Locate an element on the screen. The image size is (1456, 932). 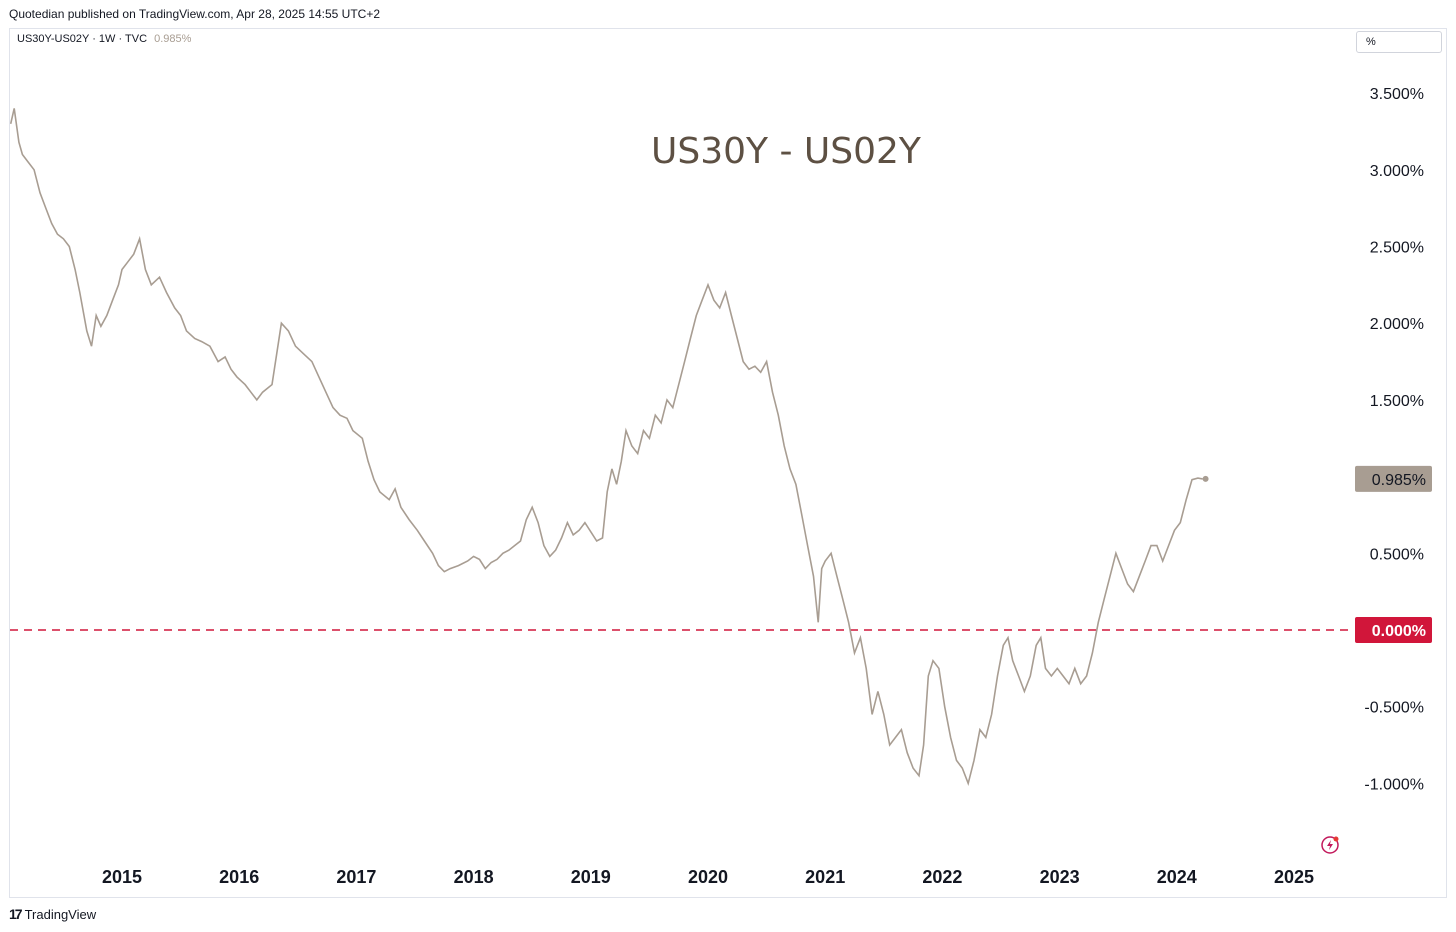
symbol-legend: US30Y-US02Y · 1W · TVC 0.985% is located at coordinates (104, 39).